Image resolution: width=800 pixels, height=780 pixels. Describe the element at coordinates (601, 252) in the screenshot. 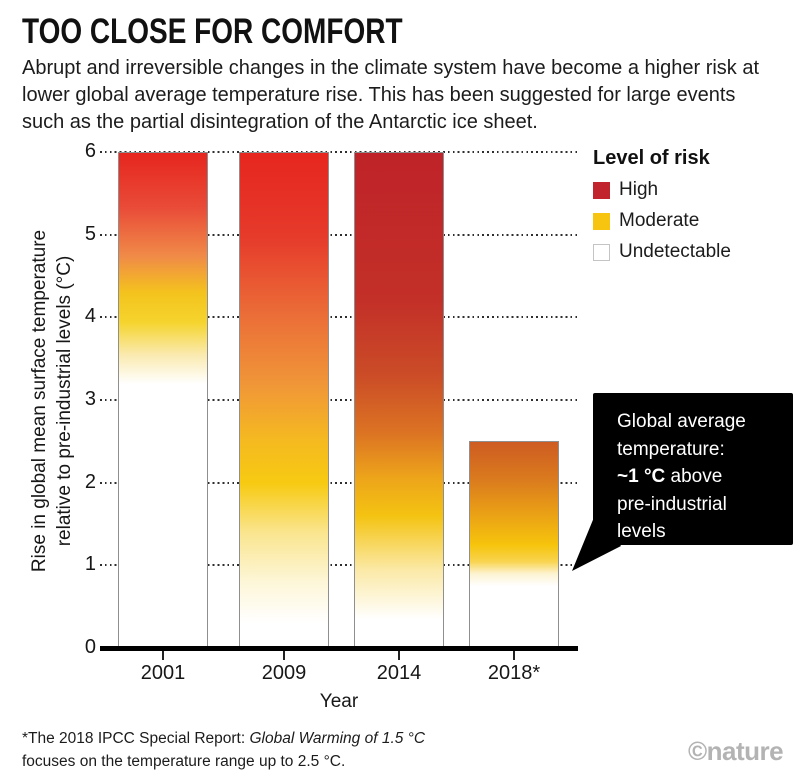

I see `undetectable-risk-swatch-icon` at that location.